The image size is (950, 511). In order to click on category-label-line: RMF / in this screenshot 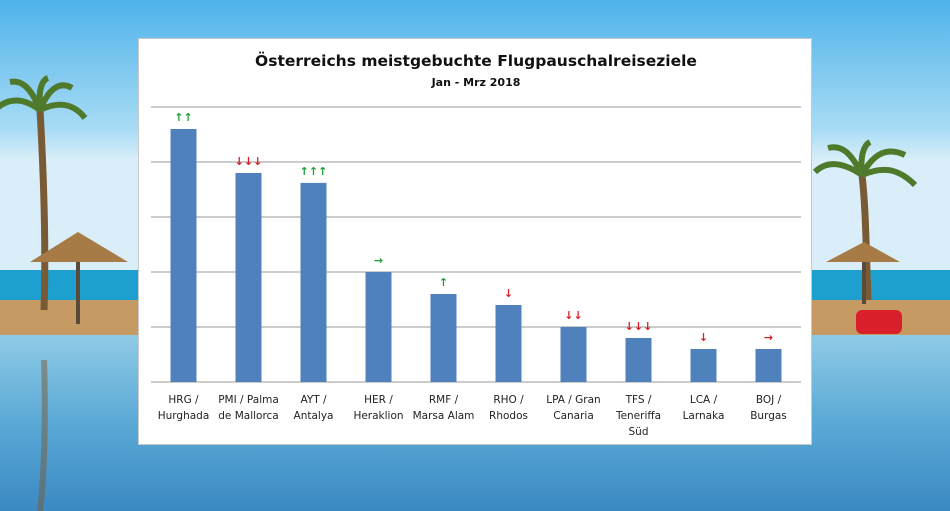, I will do `click(444, 400)`.